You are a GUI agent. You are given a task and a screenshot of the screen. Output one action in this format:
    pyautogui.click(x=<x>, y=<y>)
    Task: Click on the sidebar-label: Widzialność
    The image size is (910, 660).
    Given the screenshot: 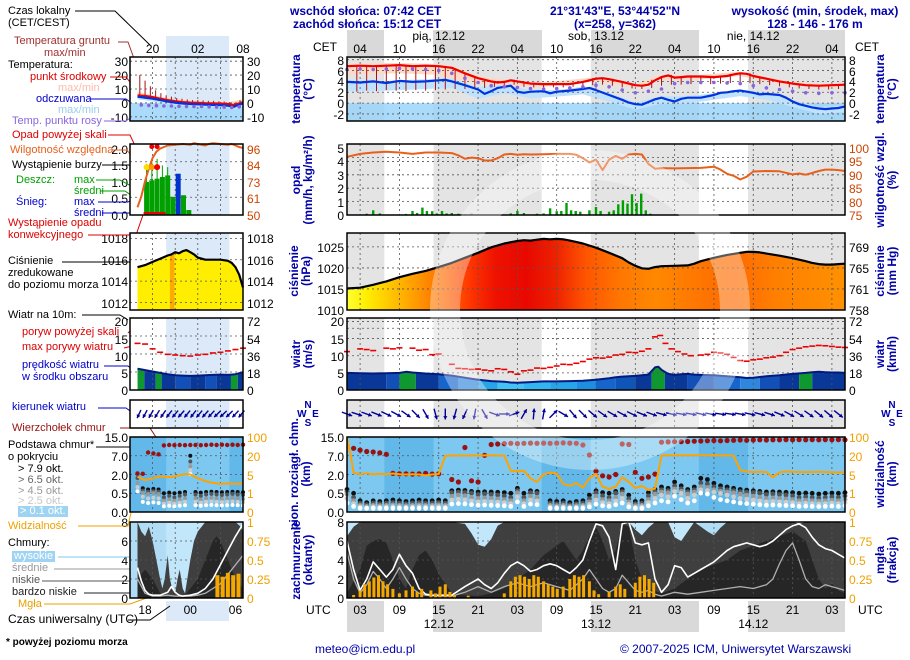 What is the action you would take?
    pyautogui.click(x=37, y=526)
    